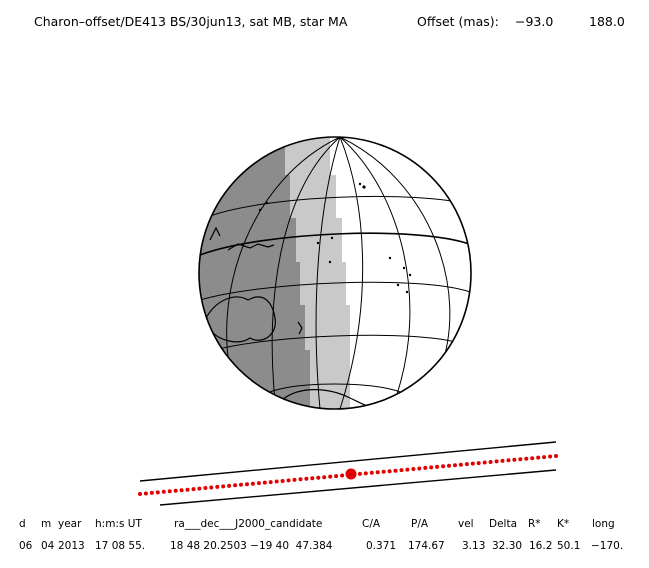 Image resolution: width=649 pixels, height=568 pixels. I want to click on value-month: 04, so click(48, 546).